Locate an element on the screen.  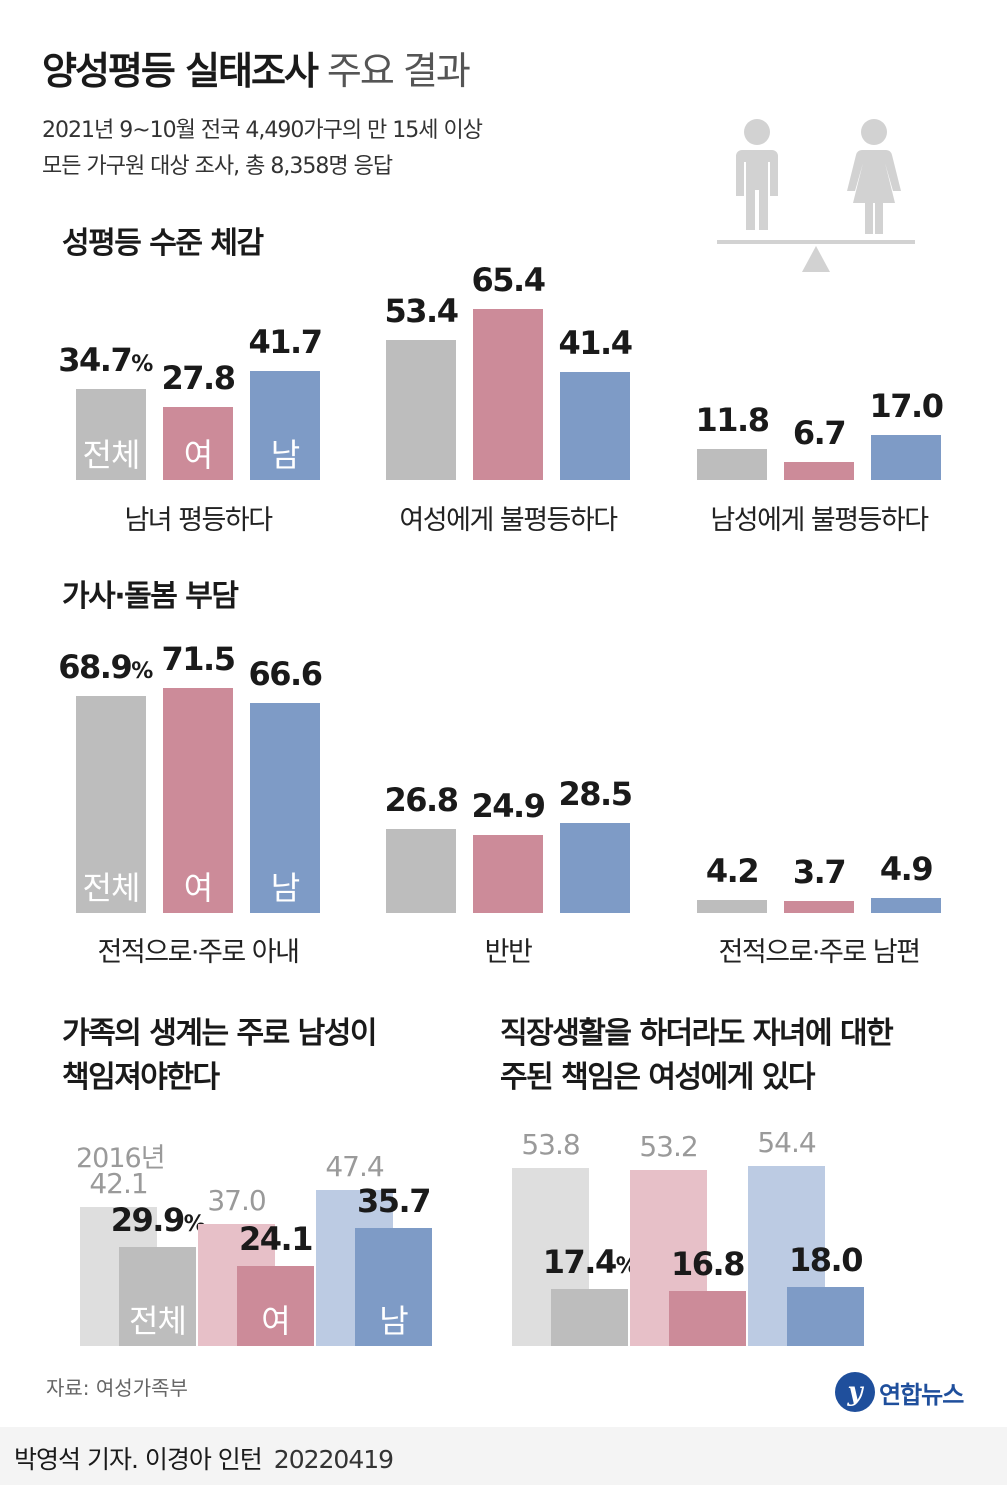
bar-2021-c2-female is located at coordinates (275, 1306).